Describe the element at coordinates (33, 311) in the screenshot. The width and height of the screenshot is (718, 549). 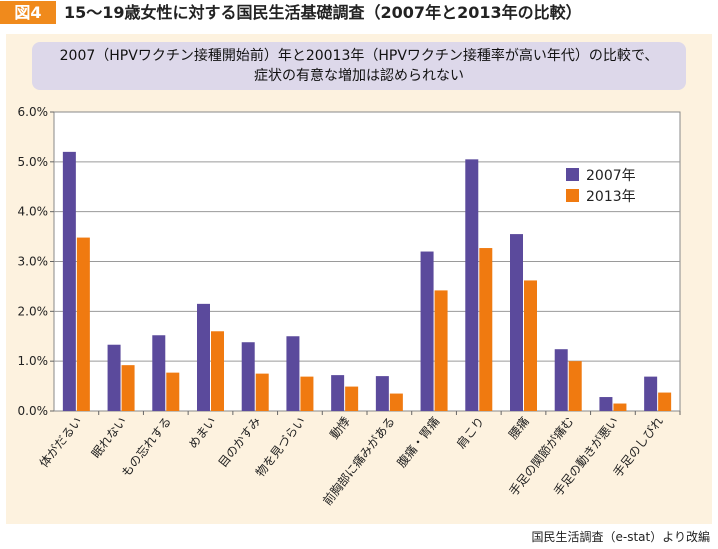
I see `y-tick-label: 2.0%` at that location.